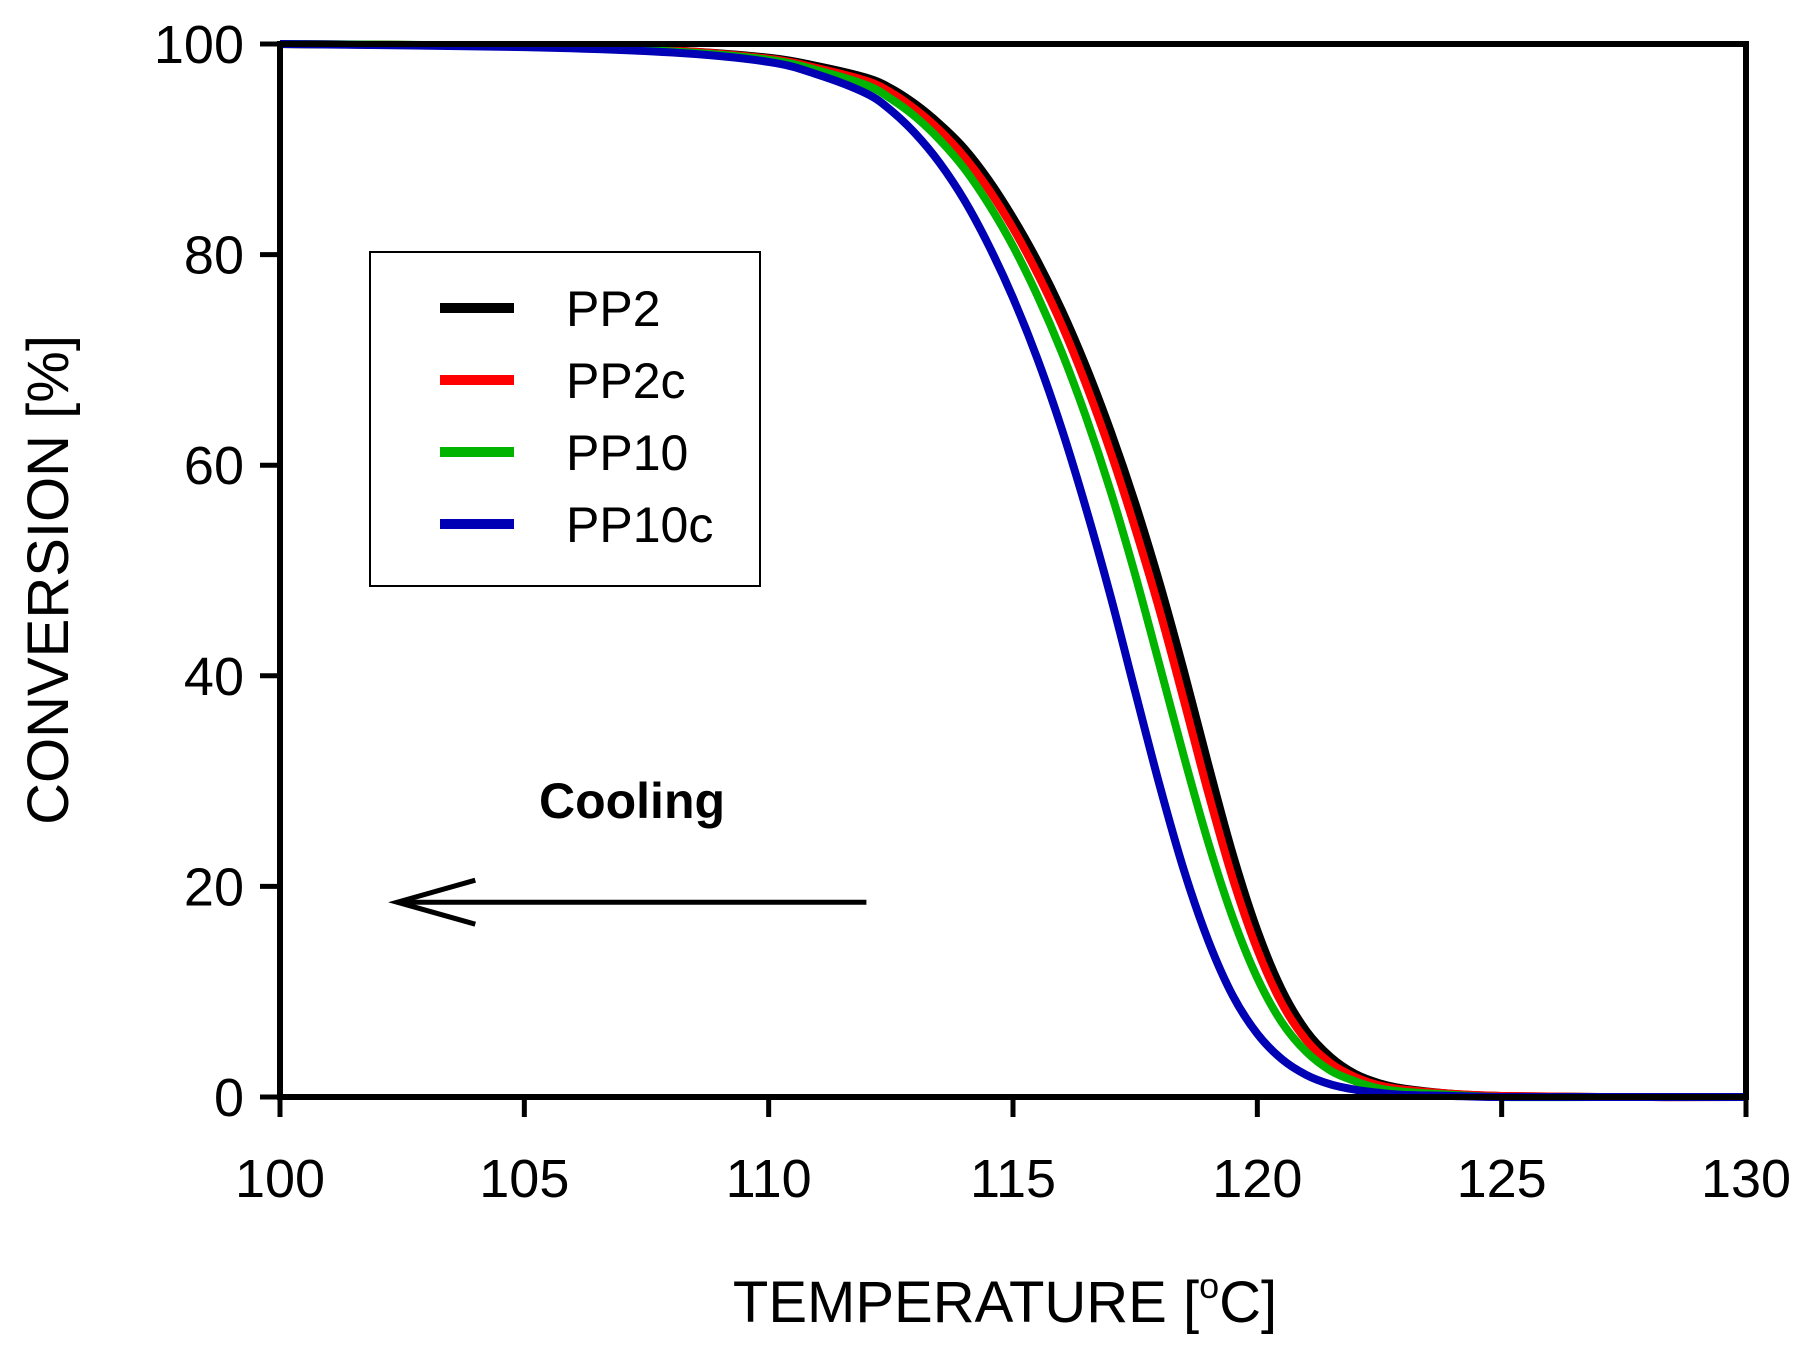  What do you see at coordinates (1502, 1179) in the screenshot?
I see `x-tick-label: 125` at bounding box center [1502, 1179].